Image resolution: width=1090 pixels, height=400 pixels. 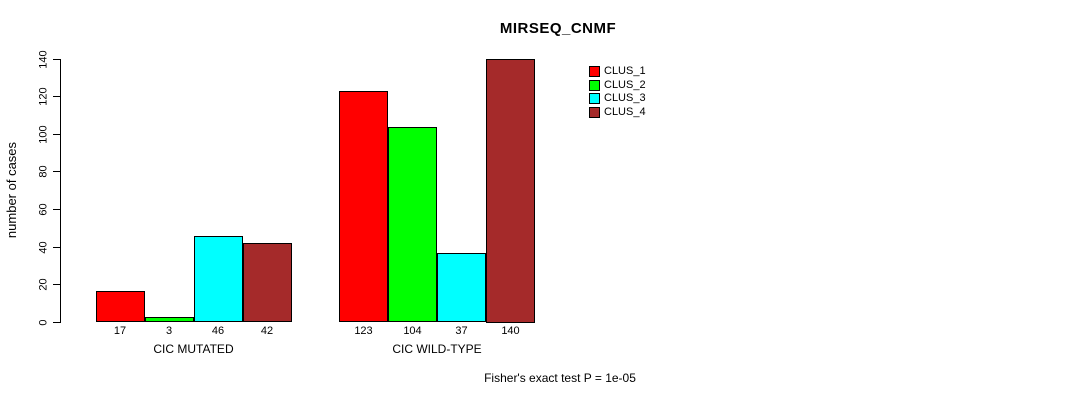 What do you see at coordinates (363, 206) in the screenshot?
I see `bar-clus_1-group2` at bounding box center [363, 206].